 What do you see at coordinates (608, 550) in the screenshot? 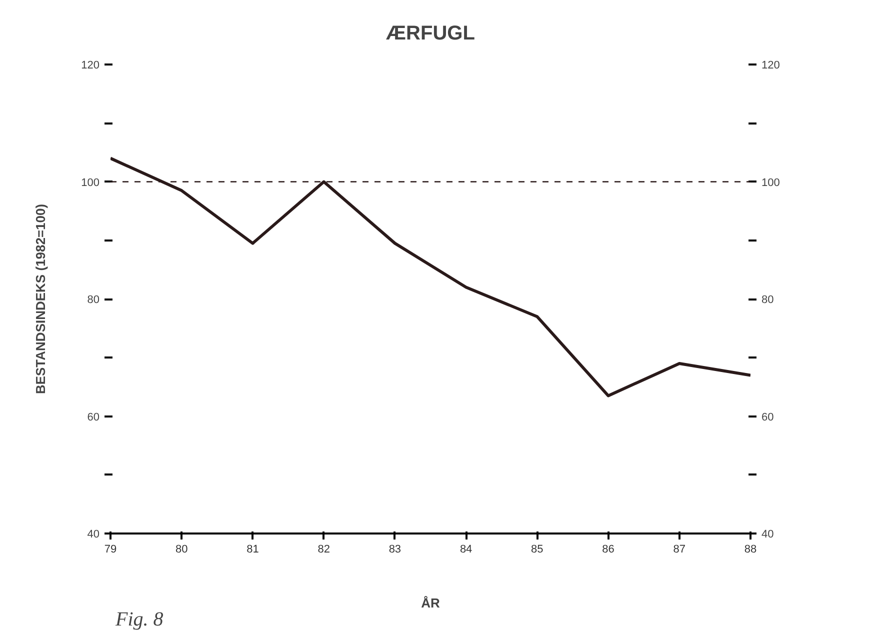
I see `x-tick-label: 86` at bounding box center [608, 550].